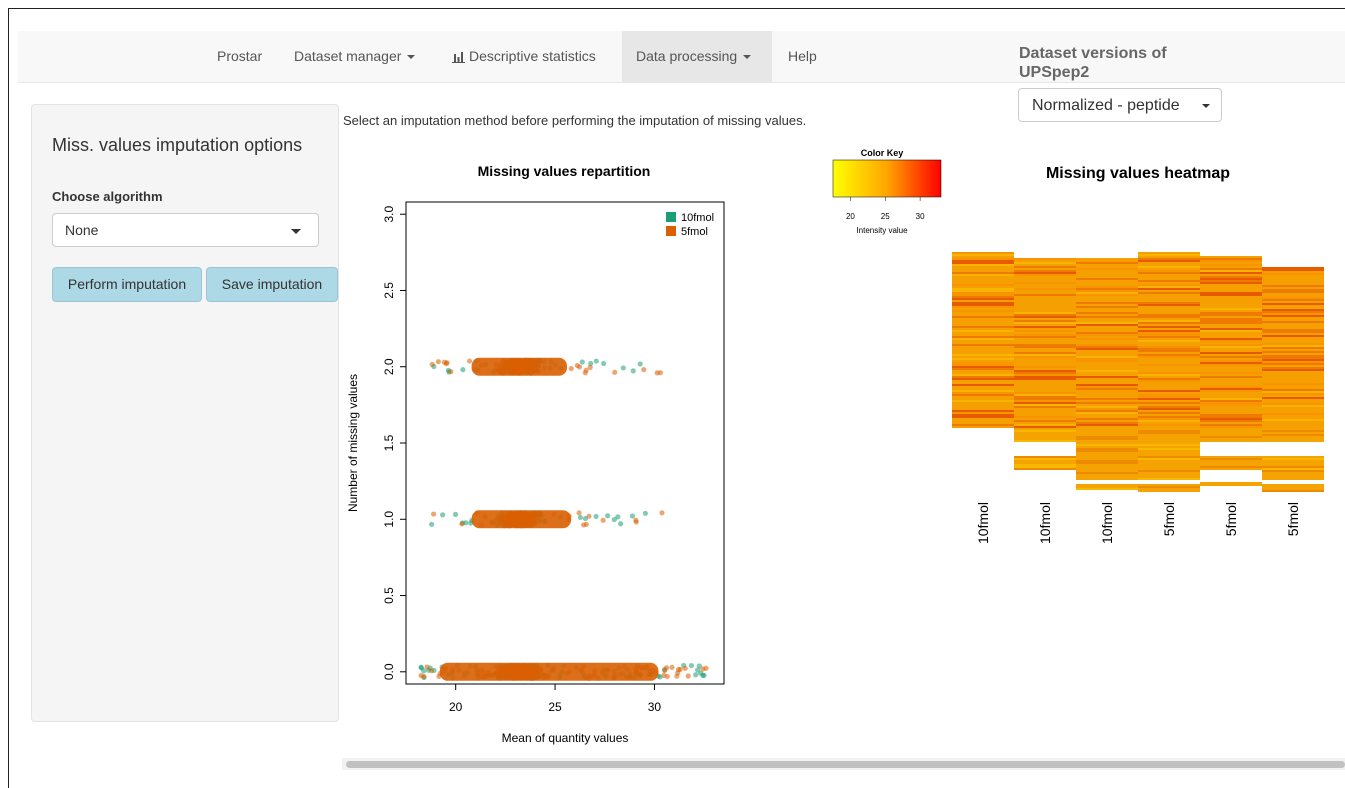 The image size is (1345, 788). Describe the element at coordinates (185, 230) in the screenshot. I see `algorithm-select: None` at that location.